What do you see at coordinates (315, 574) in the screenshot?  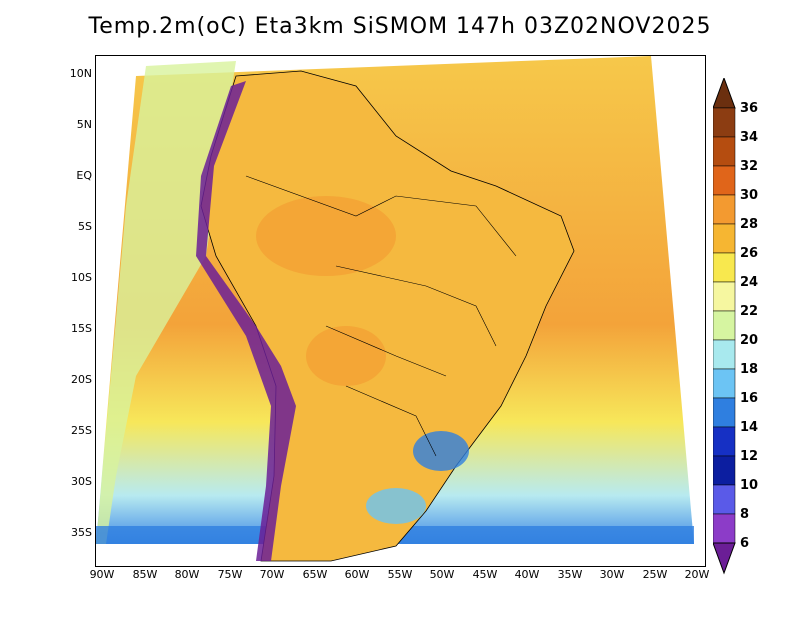 I see `lon-label: 65W` at bounding box center [315, 574].